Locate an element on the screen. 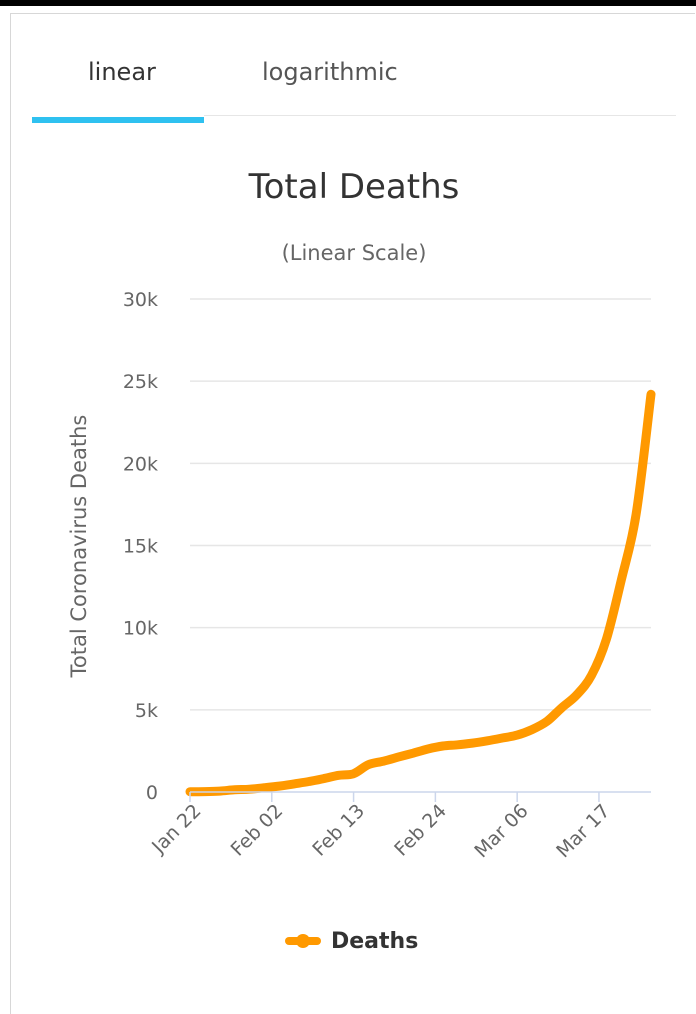 This screenshot has width=696, height=1014. x-tick-label: Mar 06 is located at coordinates (501, 831).